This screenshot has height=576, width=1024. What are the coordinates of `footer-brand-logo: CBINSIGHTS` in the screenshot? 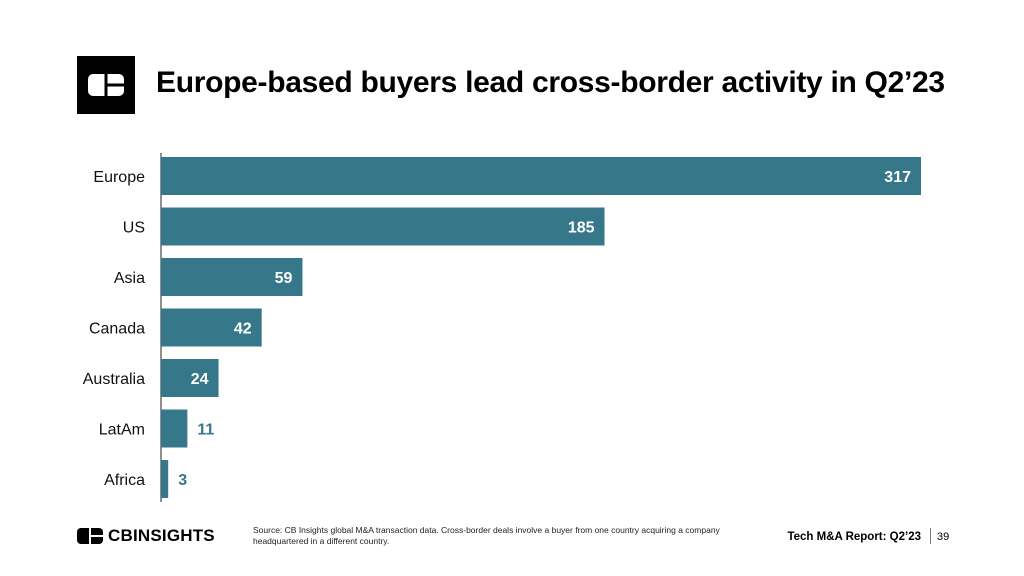 It's located at (146, 536).